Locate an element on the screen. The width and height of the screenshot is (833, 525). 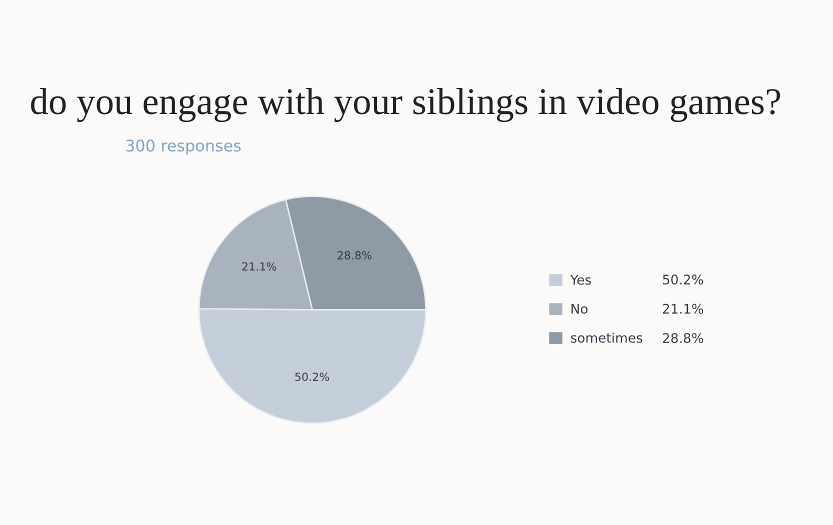
data-label: 28.8% is located at coordinates (355, 255).